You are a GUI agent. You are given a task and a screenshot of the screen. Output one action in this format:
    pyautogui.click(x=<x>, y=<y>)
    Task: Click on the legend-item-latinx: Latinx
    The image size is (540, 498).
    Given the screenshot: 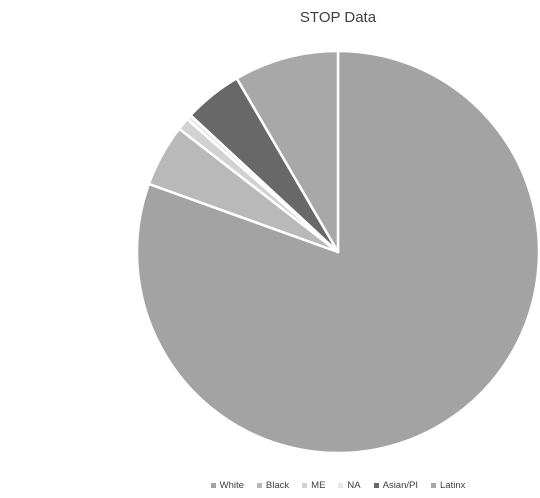 What is the action you would take?
    pyautogui.click(x=448, y=485)
    